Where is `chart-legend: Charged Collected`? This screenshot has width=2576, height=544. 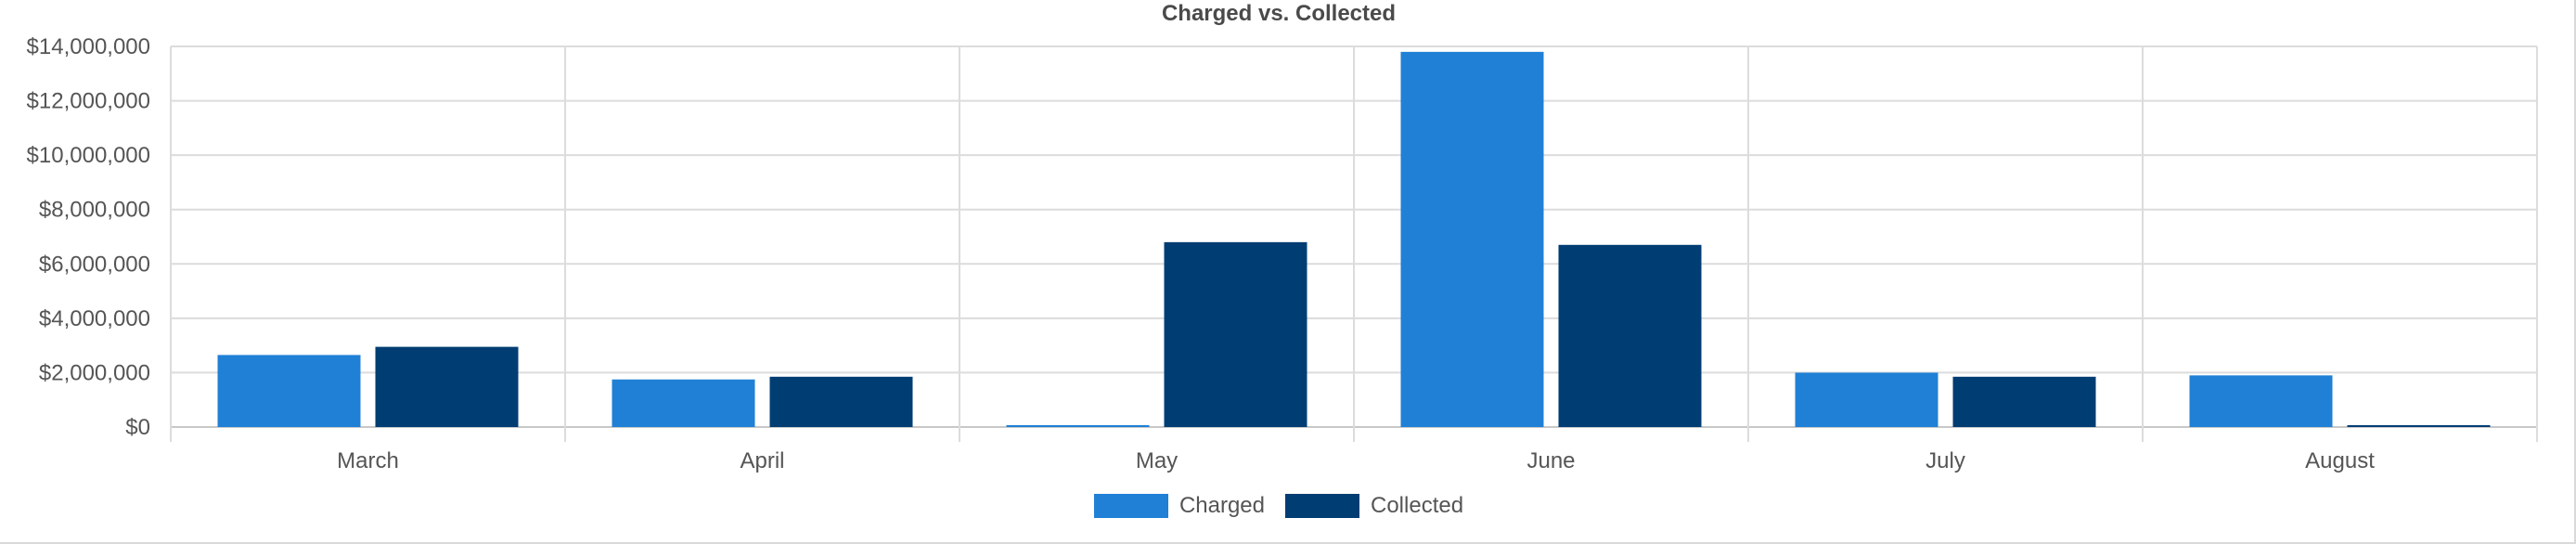
chart-legend: Charged Collected is located at coordinates (1278, 506).